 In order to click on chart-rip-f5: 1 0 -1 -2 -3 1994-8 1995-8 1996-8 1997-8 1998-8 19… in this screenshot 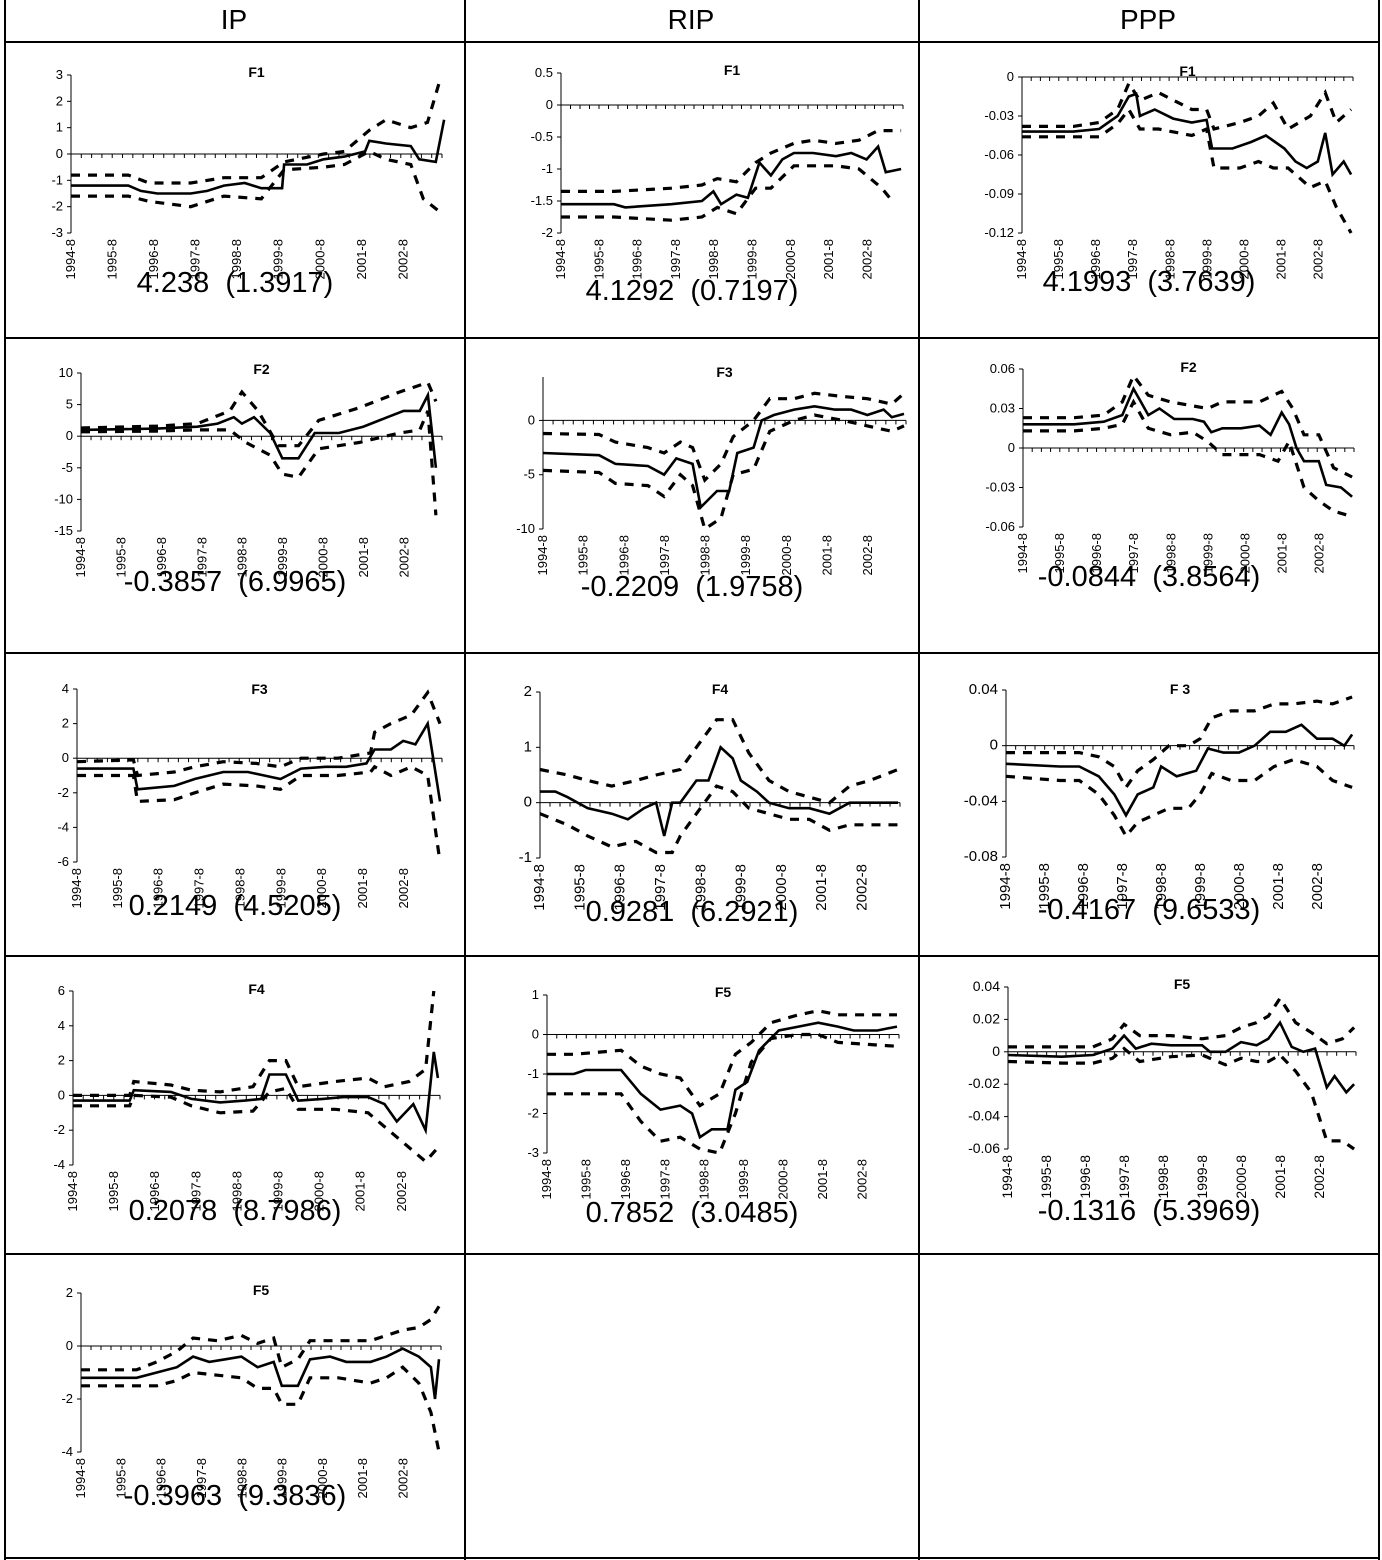, I will do `click(692, 1105)`.